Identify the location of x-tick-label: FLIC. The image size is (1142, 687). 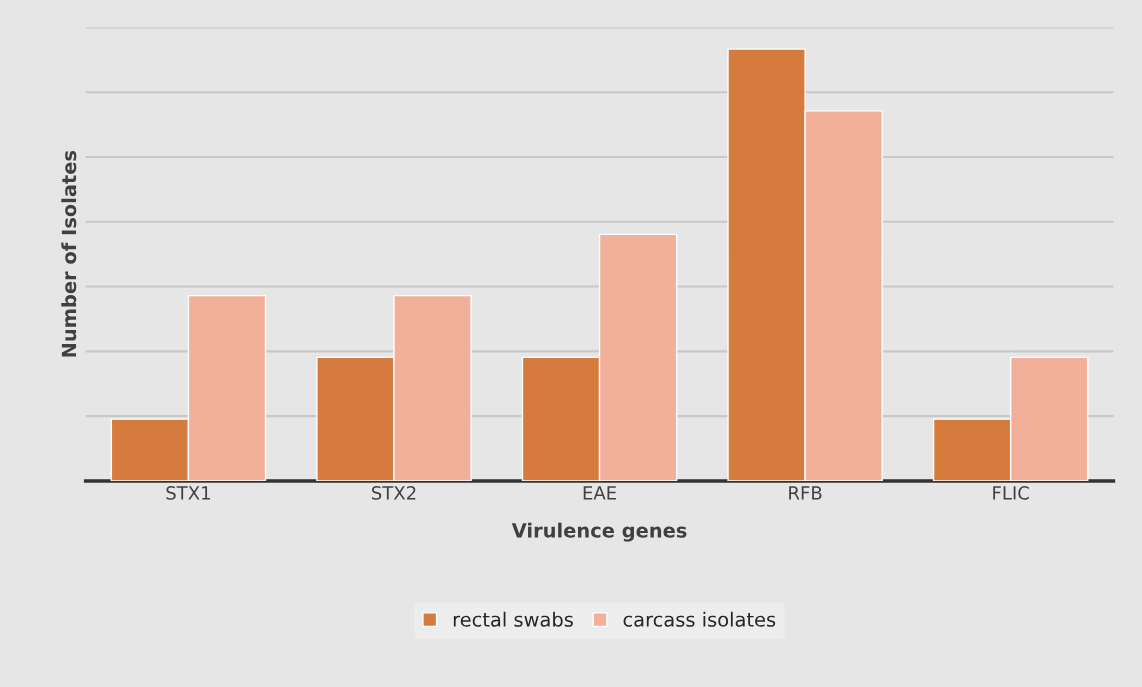
(1011, 493).